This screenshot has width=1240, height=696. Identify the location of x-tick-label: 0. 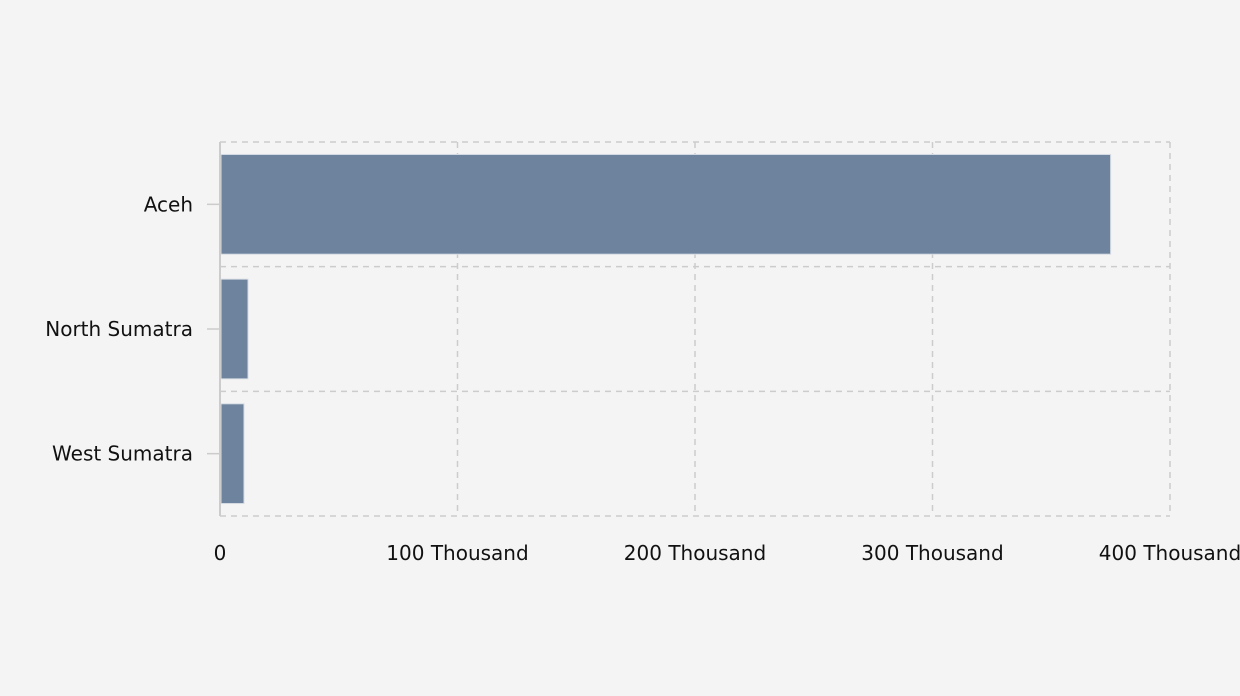
(220, 553).